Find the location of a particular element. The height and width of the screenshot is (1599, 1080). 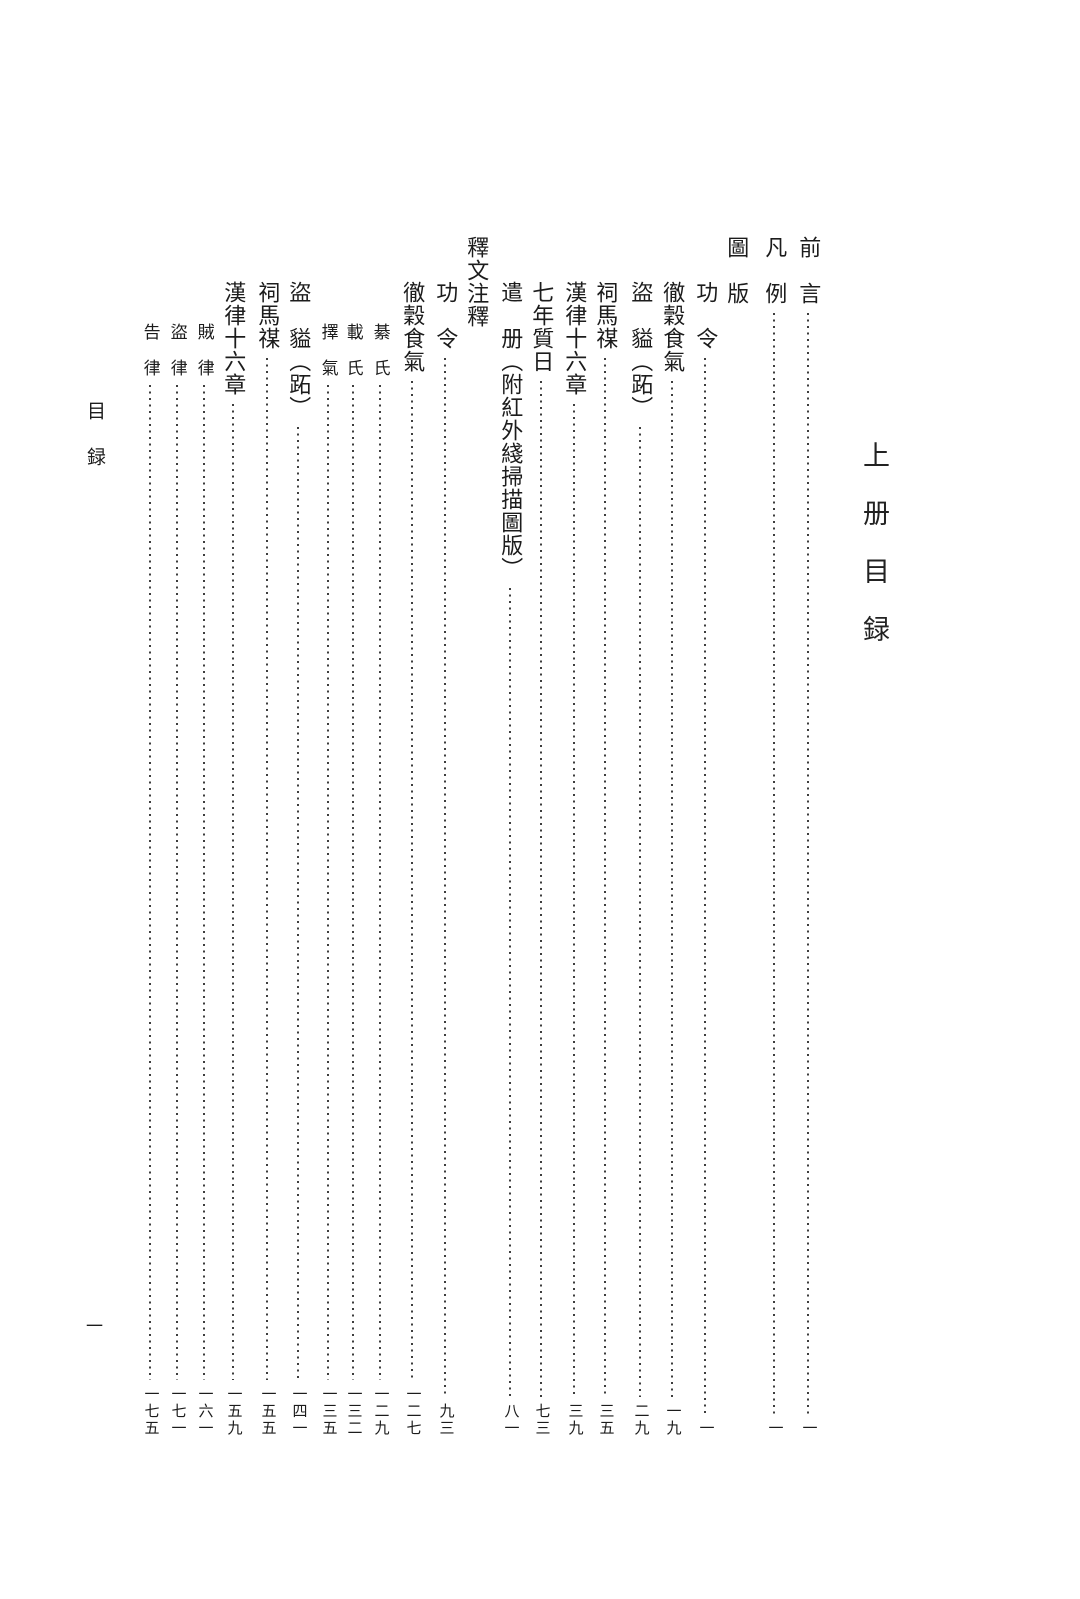

toc-entry-plates-qiance: 遣 册（附紅外綫掃描圖版） 八一 is located at coordinates (510, 859).